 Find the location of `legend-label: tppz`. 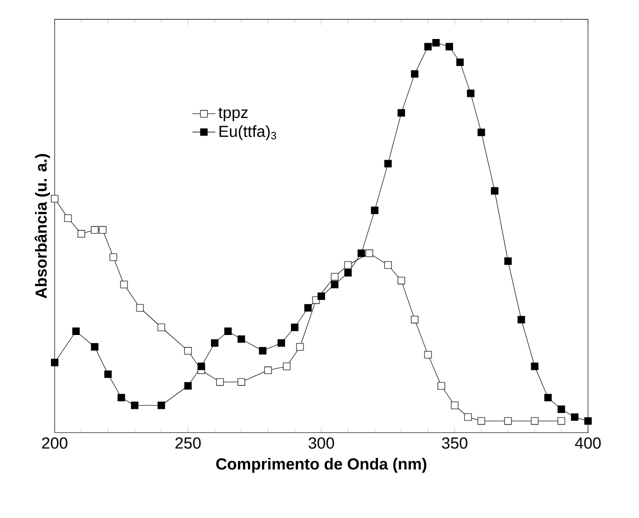

legend-label: tppz is located at coordinates (233, 115).